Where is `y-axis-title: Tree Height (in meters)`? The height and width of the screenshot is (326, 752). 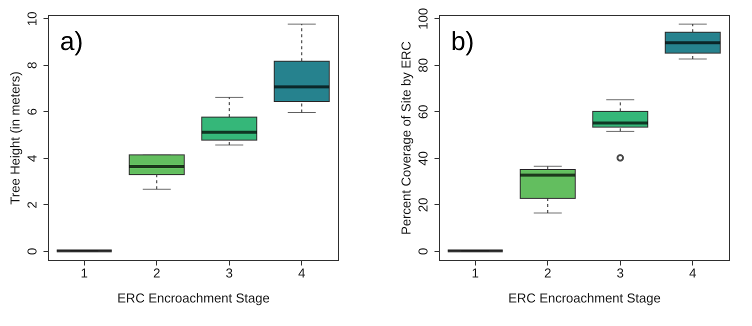 y-axis-title: Tree Height (in meters) is located at coordinates (15, 138).